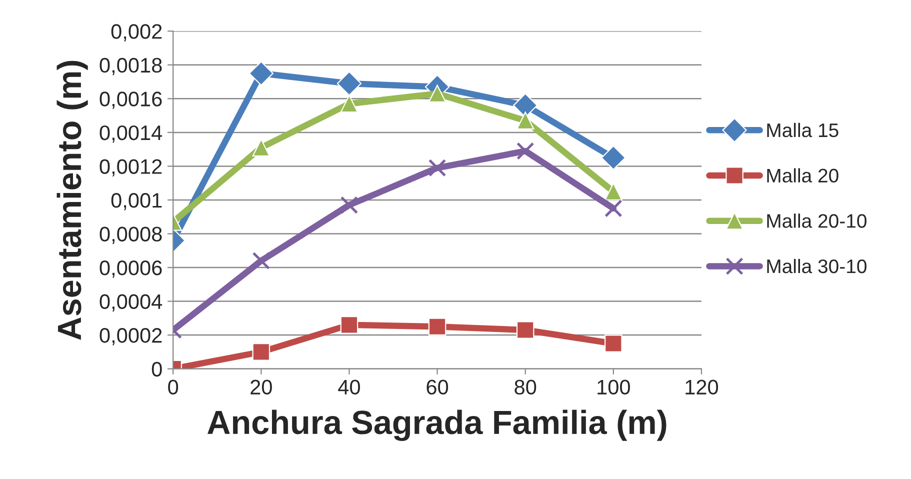  I want to click on x-tick-label: 120, so click(702, 387).